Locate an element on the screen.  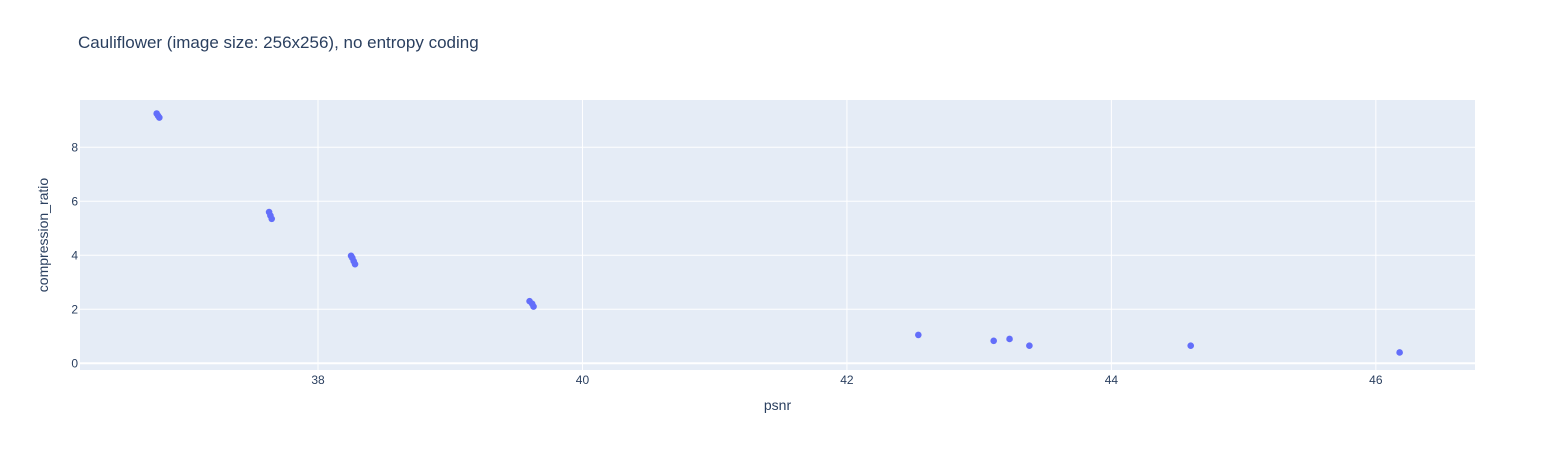
x-tick-label: 44 is located at coordinates (1112, 380).